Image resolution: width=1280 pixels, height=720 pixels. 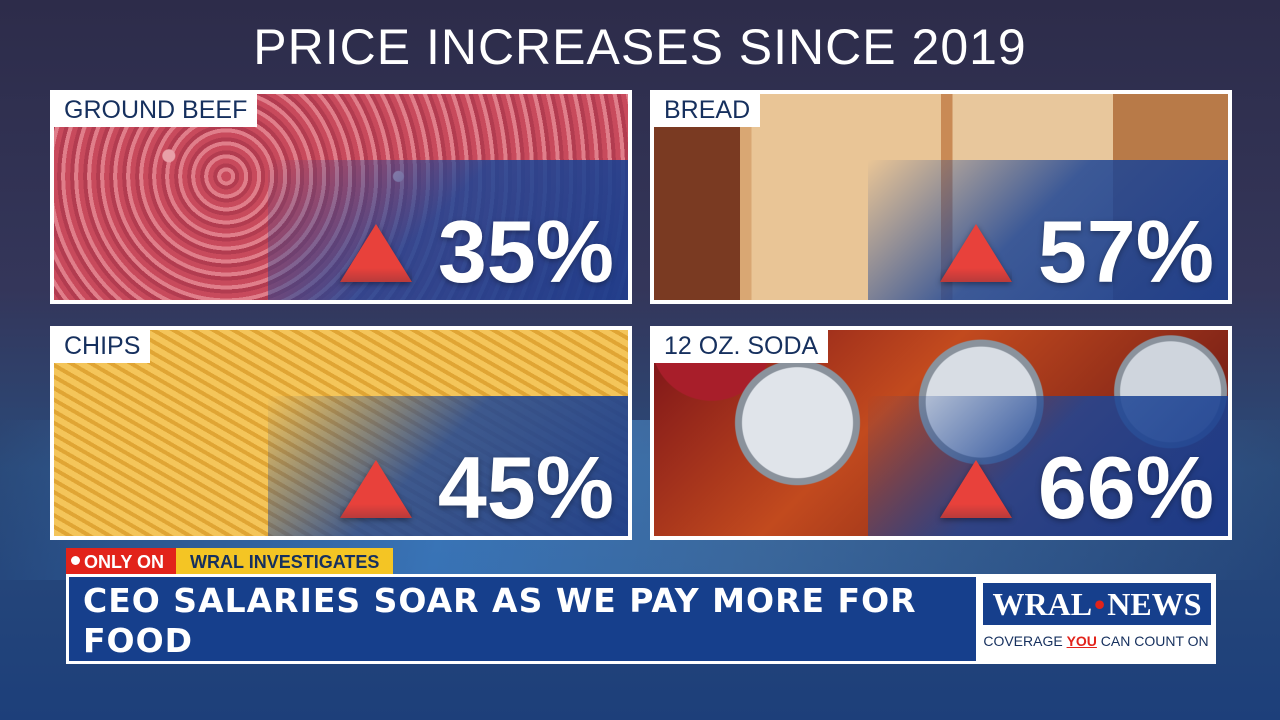 What do you see at coordinates (1125, 487) in the screenshot?
I see `percent-increase: 66%` at bounding box center [1125, 487].